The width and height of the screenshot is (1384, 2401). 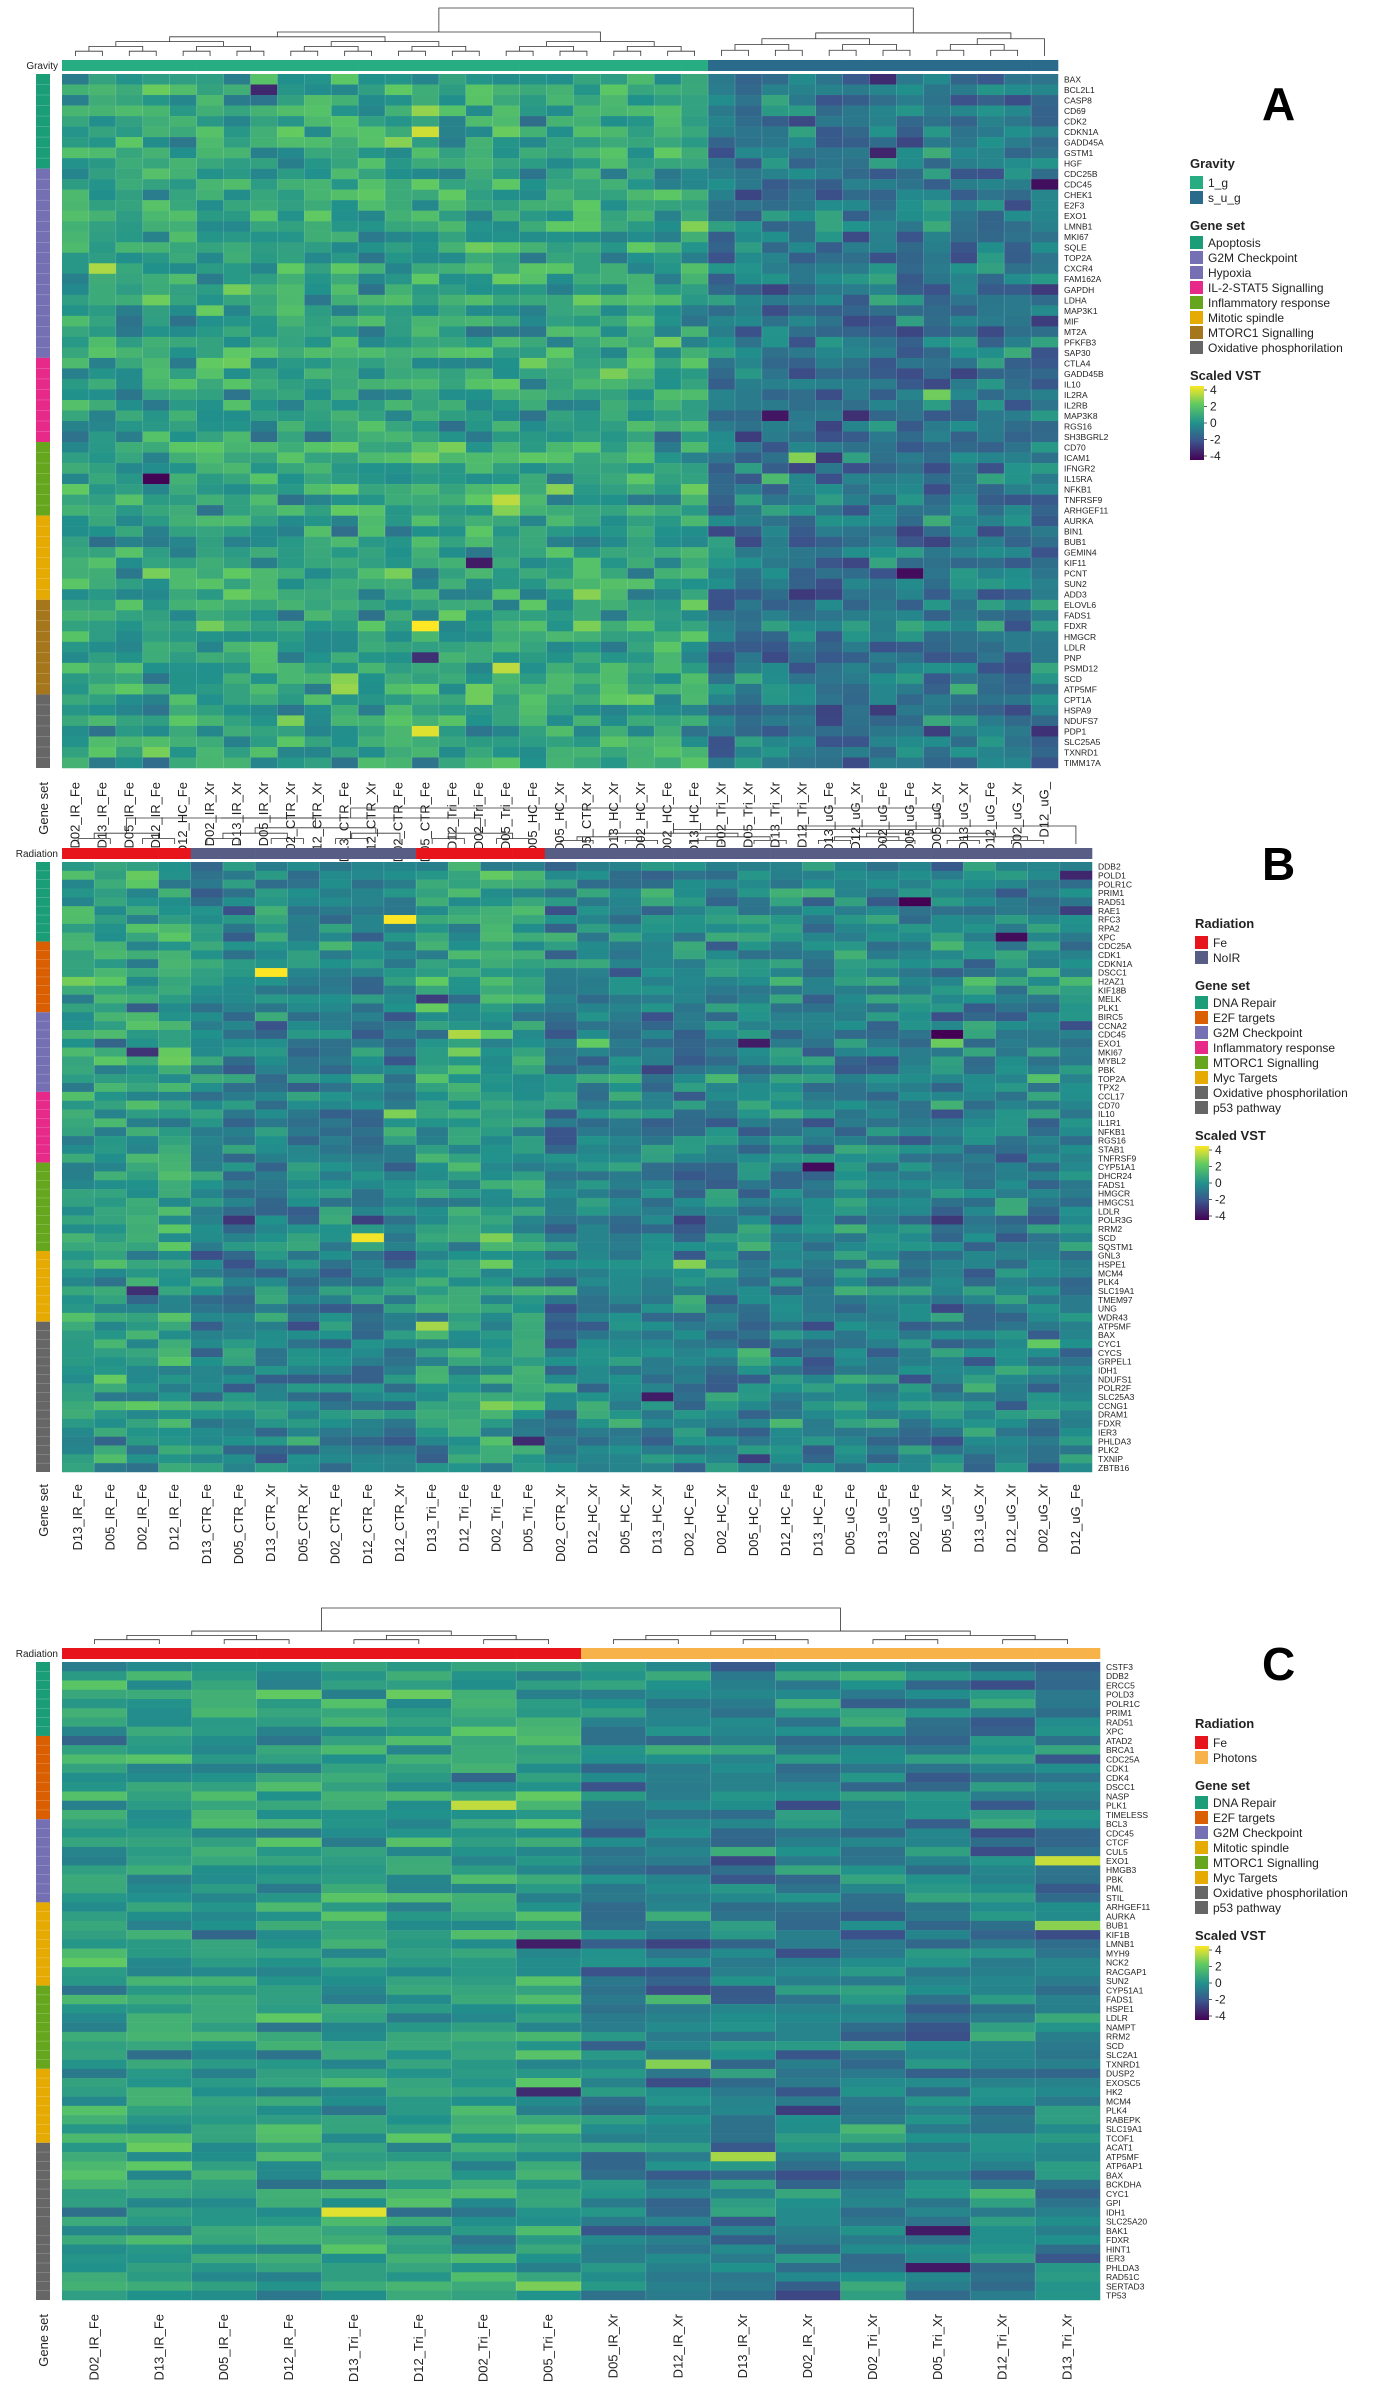 What do you see at coordinates (1073, 532) in the screenshot?
I see `row-label: BIN1` at bounding box center [1073, 532].